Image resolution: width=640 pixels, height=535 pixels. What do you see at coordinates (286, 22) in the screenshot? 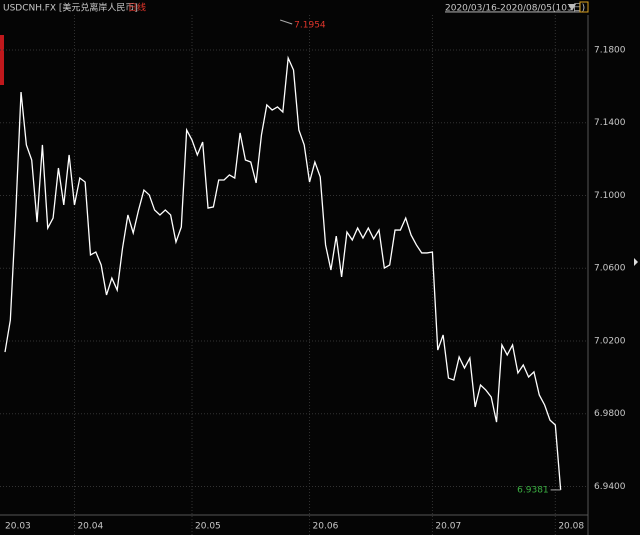
I see `high-pointer` at bounding box center [286, 22].